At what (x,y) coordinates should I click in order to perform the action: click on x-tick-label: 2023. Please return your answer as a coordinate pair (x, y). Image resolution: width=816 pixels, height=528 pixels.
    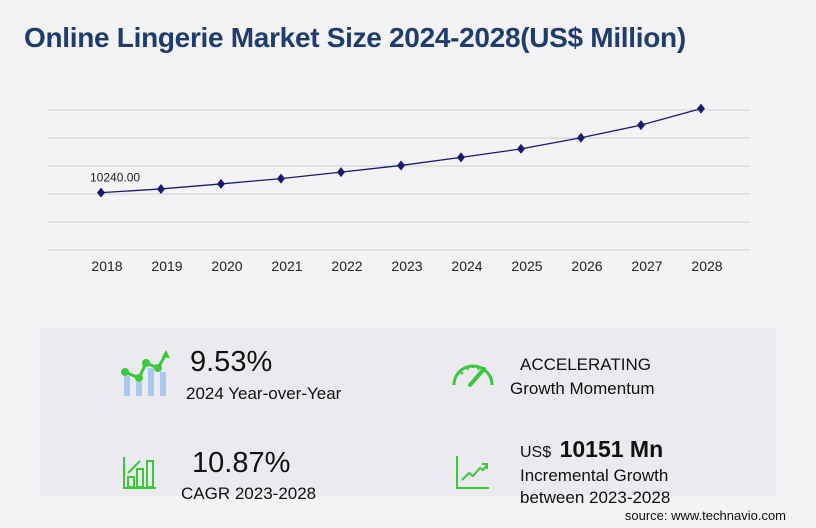
    Looking at the image, I should click on (406, 266).